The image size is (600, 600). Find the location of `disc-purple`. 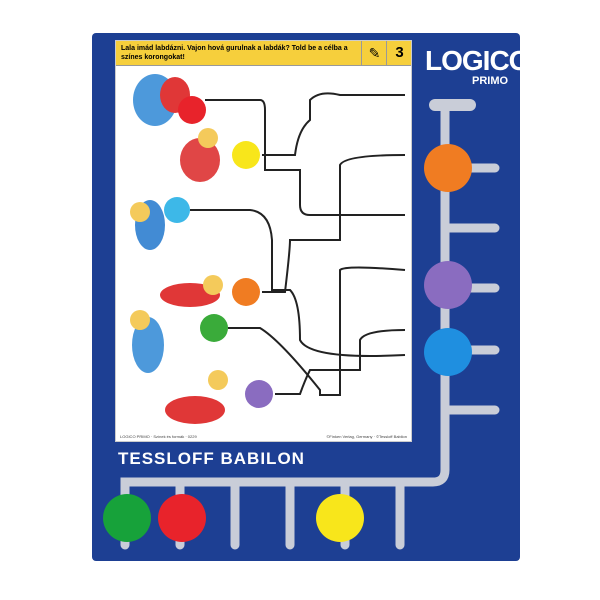

disc-purple is located at coordinates (448, 285).